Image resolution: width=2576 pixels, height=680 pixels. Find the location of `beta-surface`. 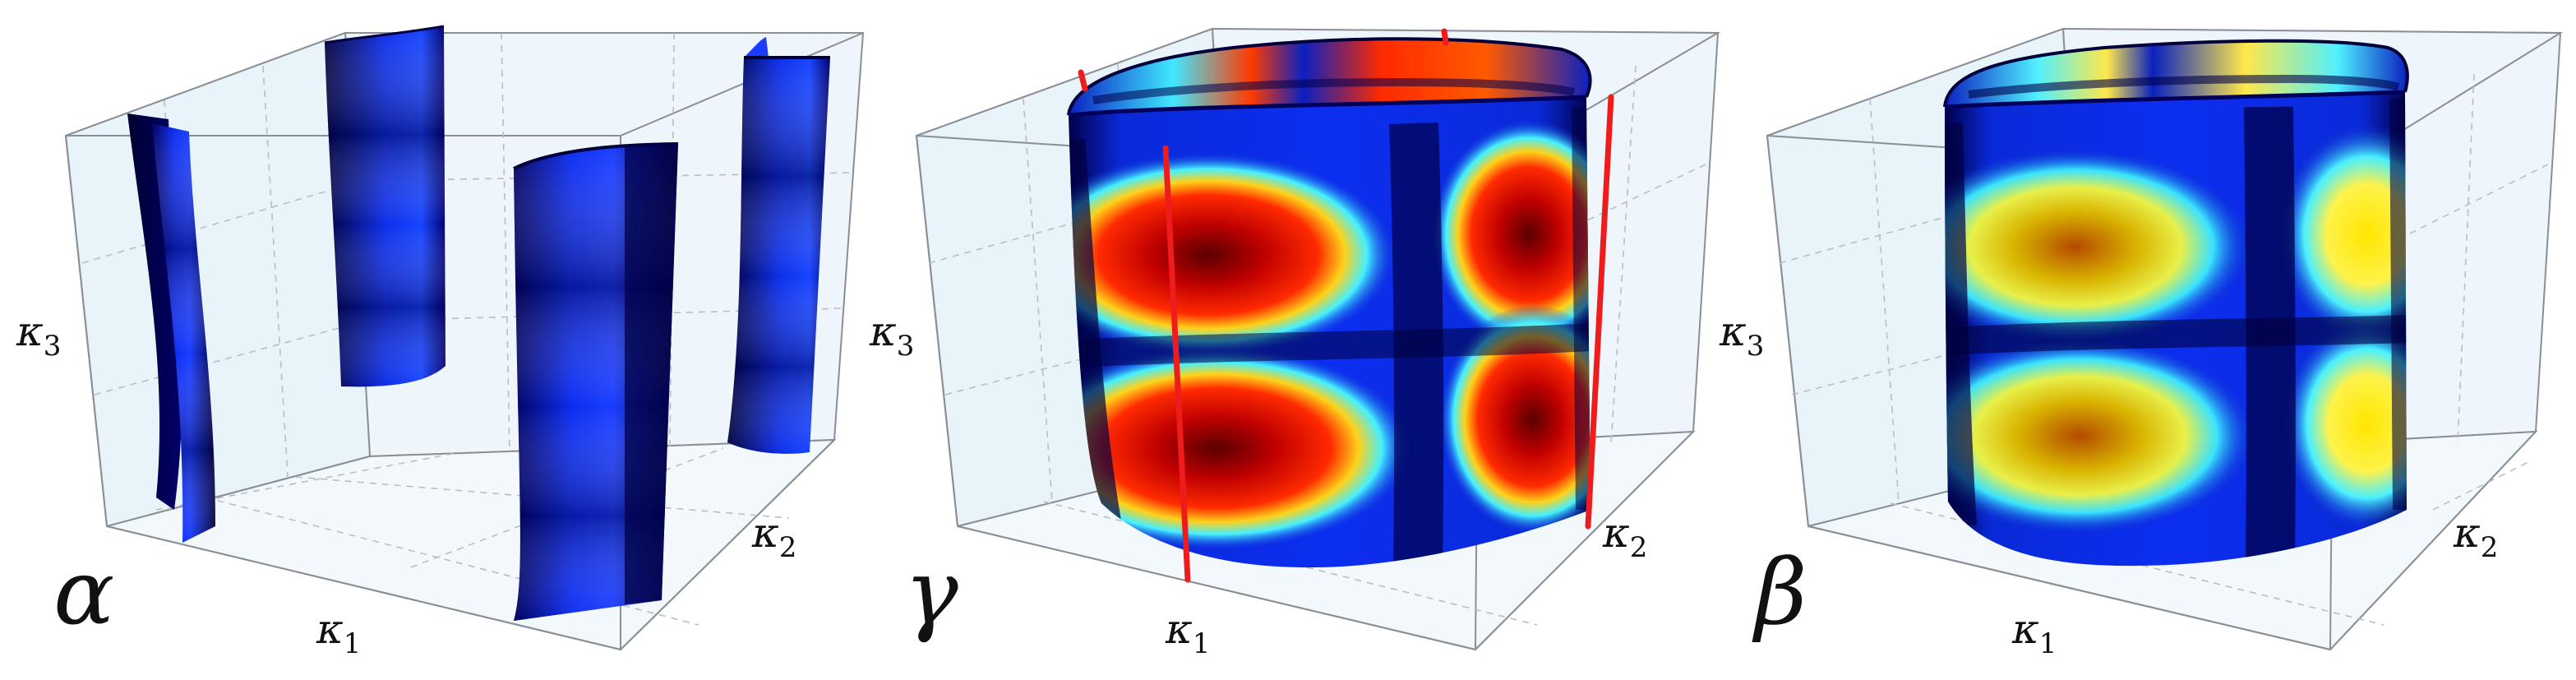

beta-surface is located at coordinates (2176, 303).